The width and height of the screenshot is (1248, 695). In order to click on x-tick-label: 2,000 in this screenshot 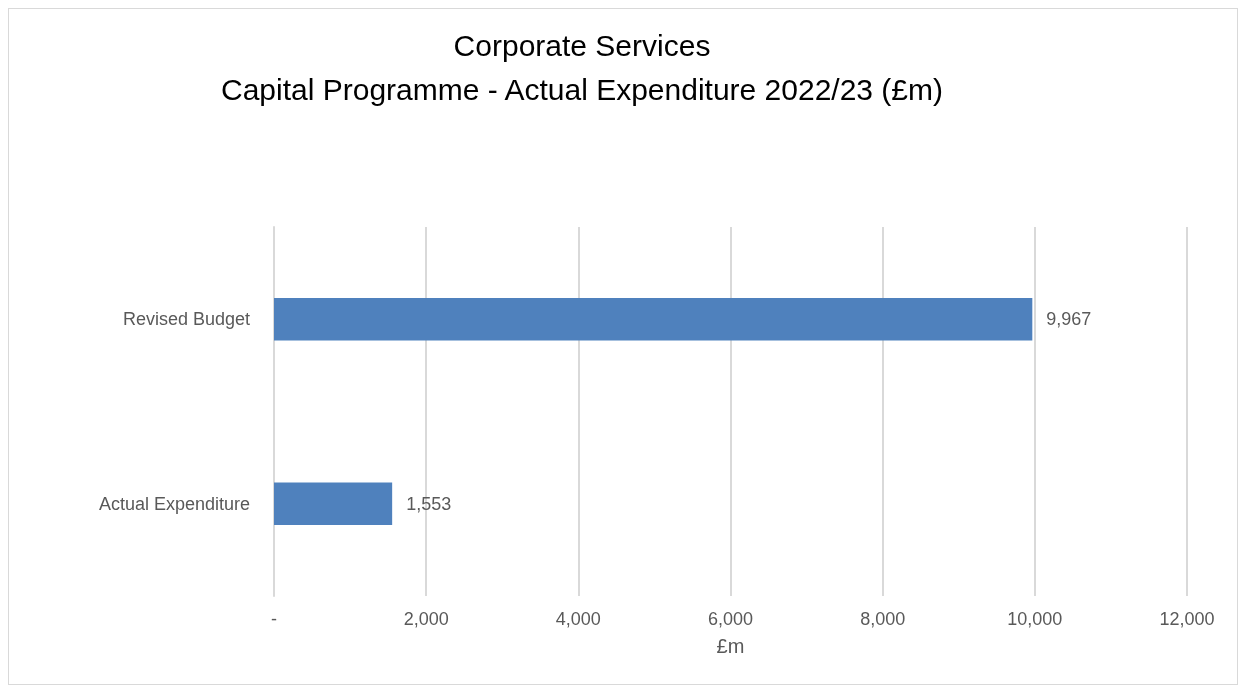, I will do `click(426, 619)`.